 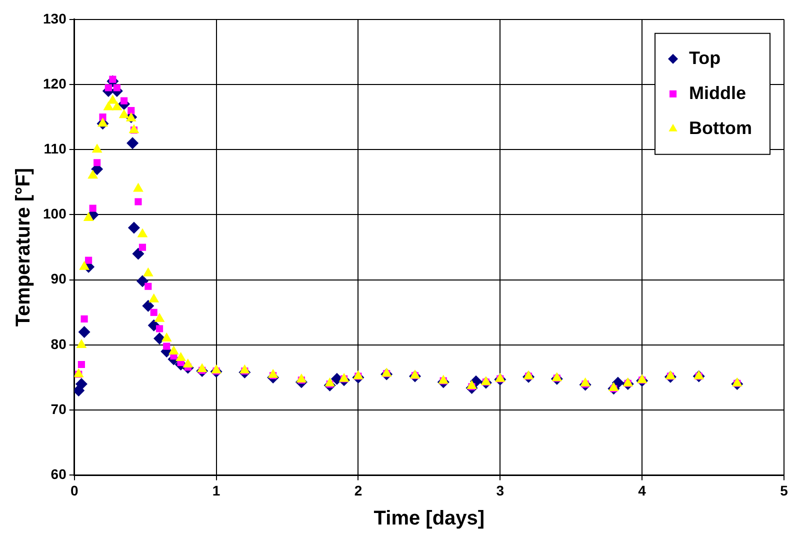 What do you see at coordinates (216, 490) in the screenshot?
I see `x-tick-label: 1` at bounding box center [216, 490].